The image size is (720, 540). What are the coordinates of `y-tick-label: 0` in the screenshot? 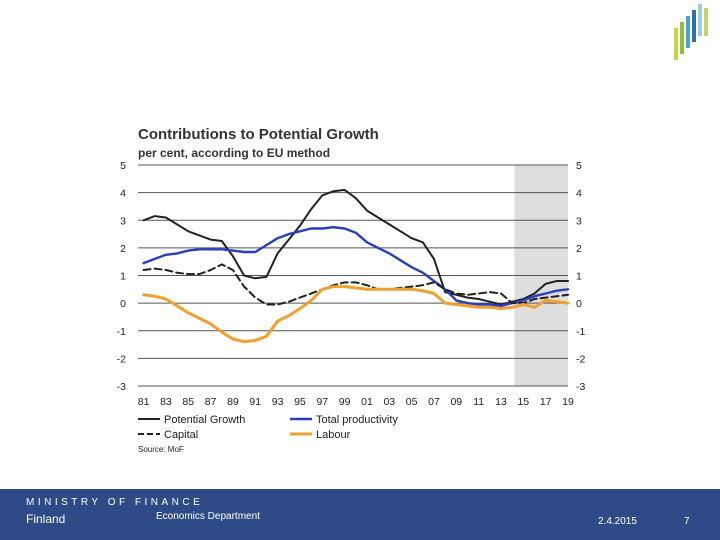 It's located at (123, 304).